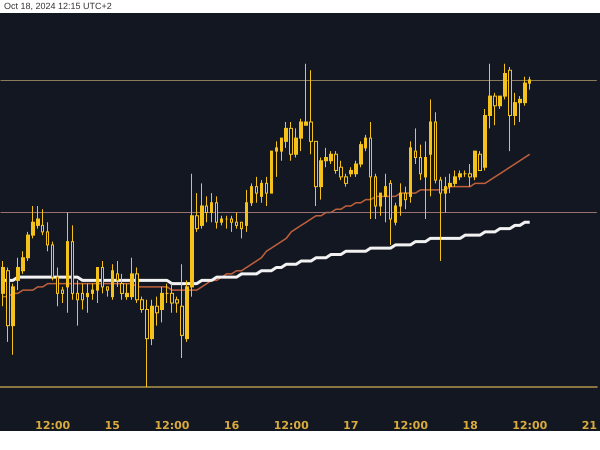 The height and width of the screenshot is (450, 600). What do you see at coordinates (350, 425) in the screenshot?
I see `x-tick-label: 17` at bounding box center [350, 425].